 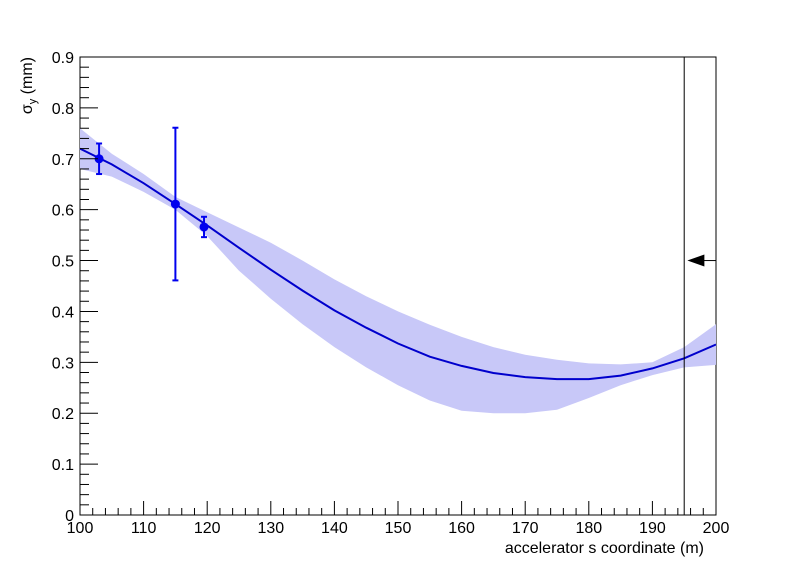 What do you see at coordinates (525, 528) in the screenshot?
I see `x-tick-label: 170` at bounding box center [525, 528].